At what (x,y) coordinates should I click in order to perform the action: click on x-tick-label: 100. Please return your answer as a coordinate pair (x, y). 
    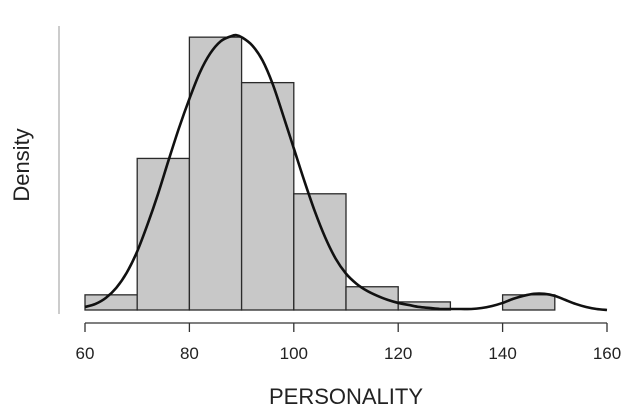
    Looking at the image, I should click on (294, 353).